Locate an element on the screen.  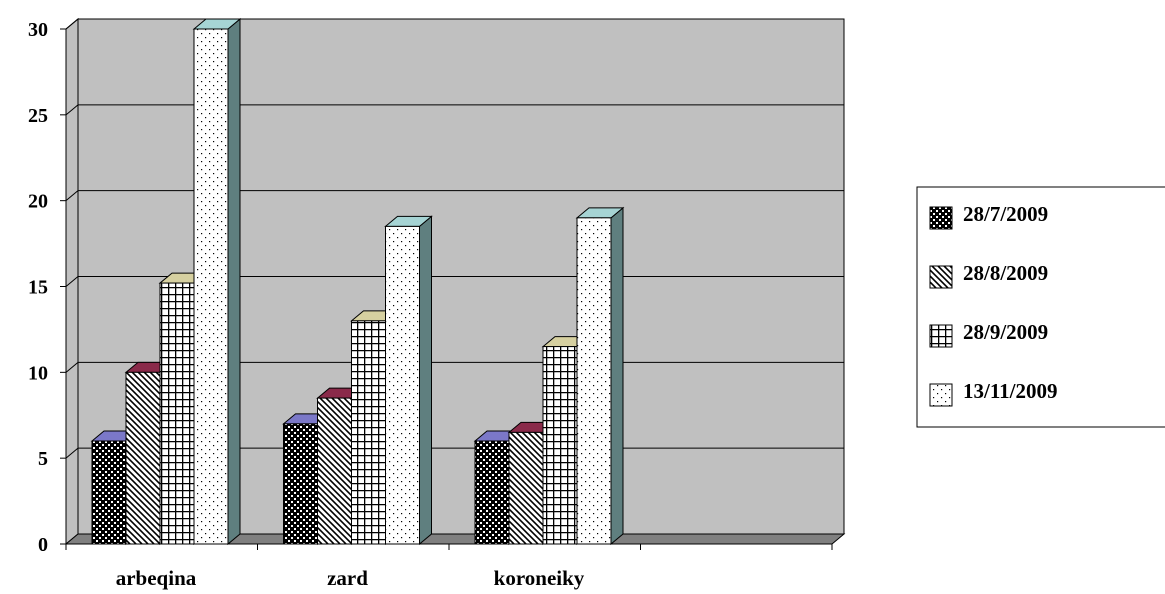
x-tick-label: zard is located at coordinates (347, 578).